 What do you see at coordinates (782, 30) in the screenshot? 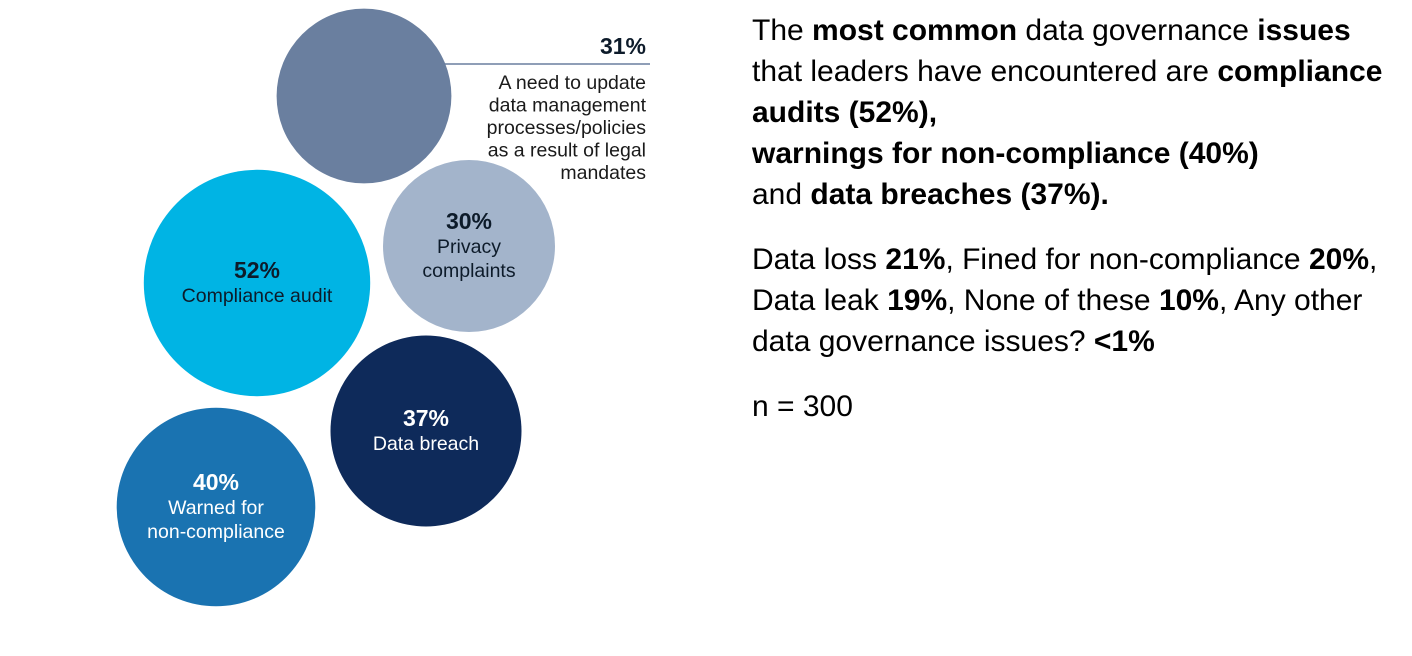
I see `summary-text-run: The` at bounding box center [782, 30].